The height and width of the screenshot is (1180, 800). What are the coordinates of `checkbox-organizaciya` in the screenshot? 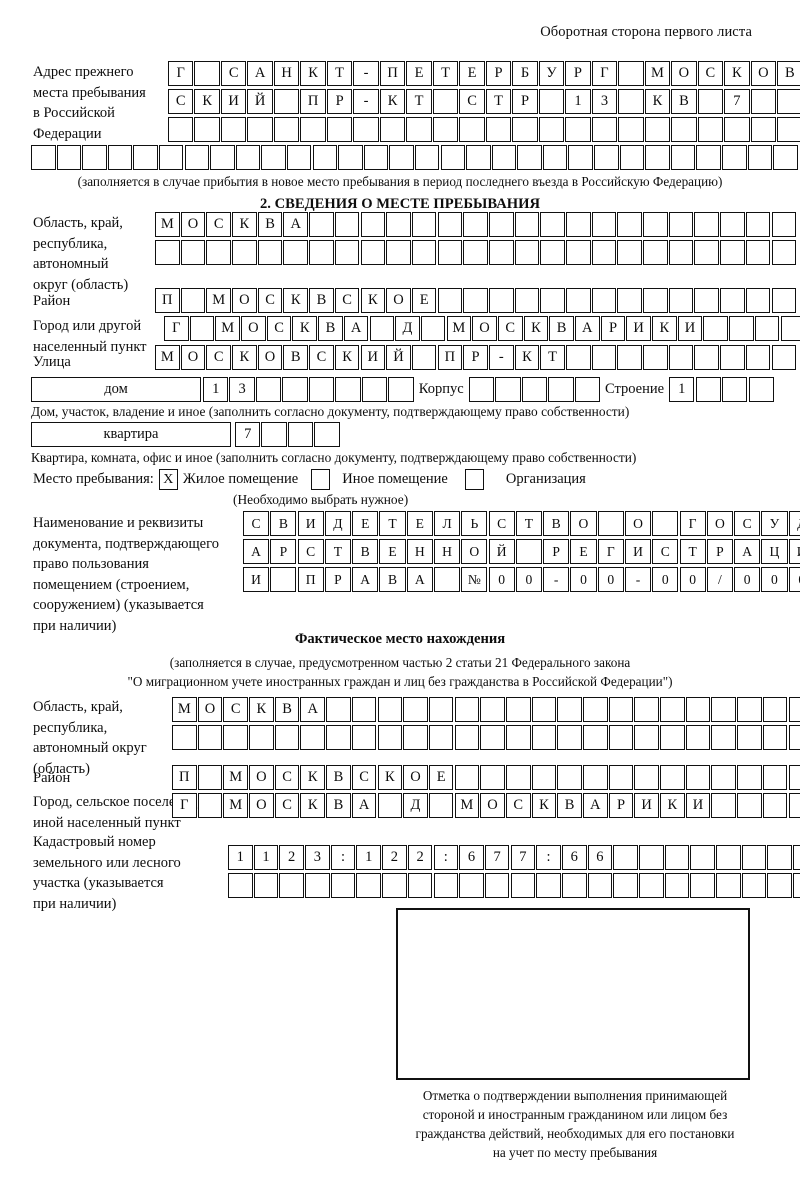 It's located at (474, 479).